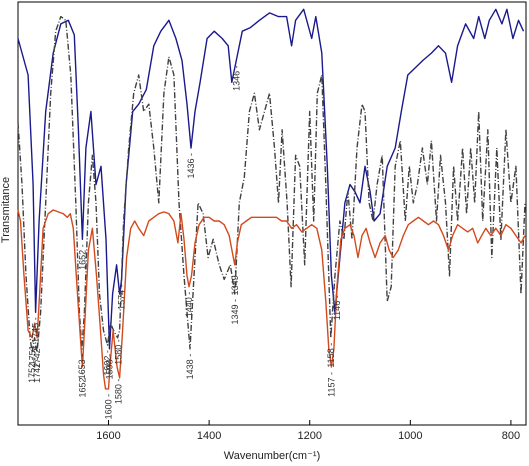 The width and height of the screenshot is (529, 466). What do you see at coordinates (331, 384) in the screenshot?
I see `peak-label-bottom-1157: 1157 -` at bounding box center [331, 384].